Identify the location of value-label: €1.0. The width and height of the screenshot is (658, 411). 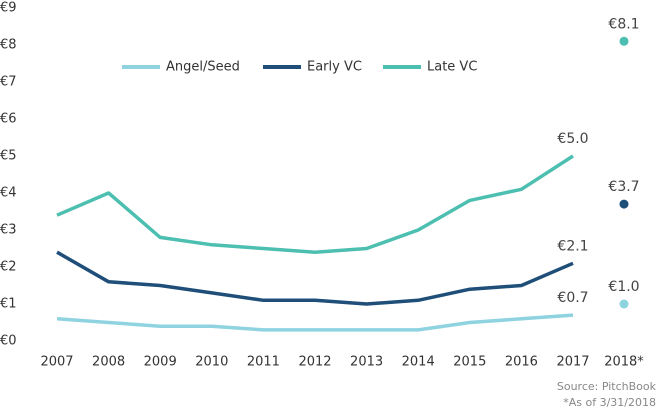
(623, 287).